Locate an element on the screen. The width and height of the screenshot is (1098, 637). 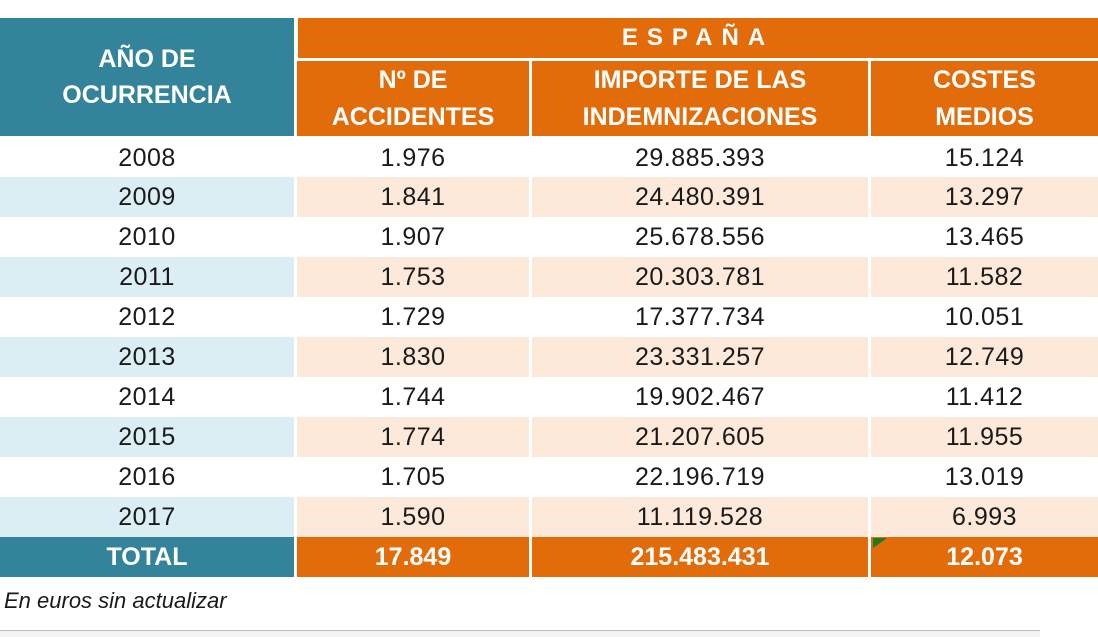
accidents-cell: 1.774 is located at coordinates (413, 437).